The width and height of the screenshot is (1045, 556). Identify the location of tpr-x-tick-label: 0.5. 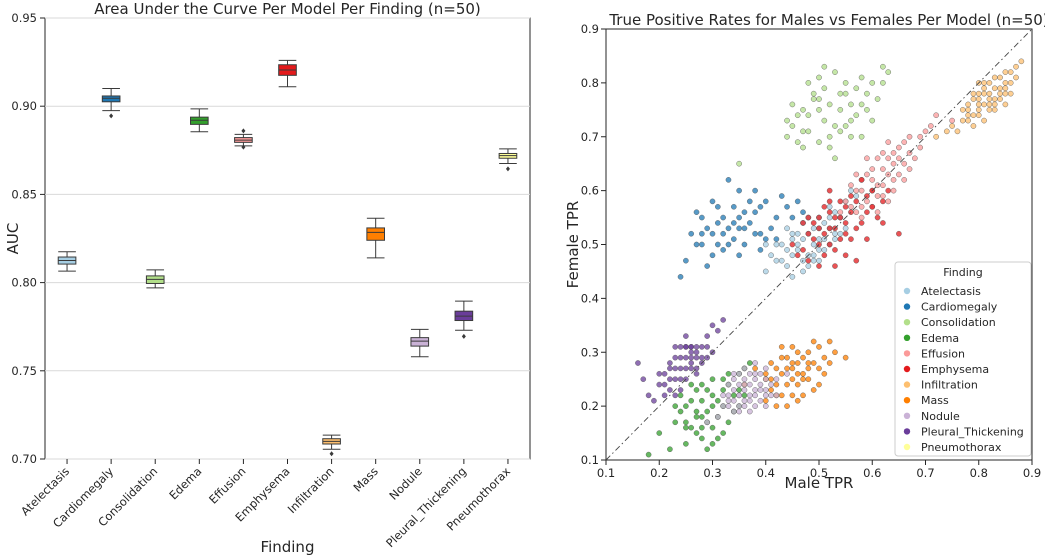
(819, 473).